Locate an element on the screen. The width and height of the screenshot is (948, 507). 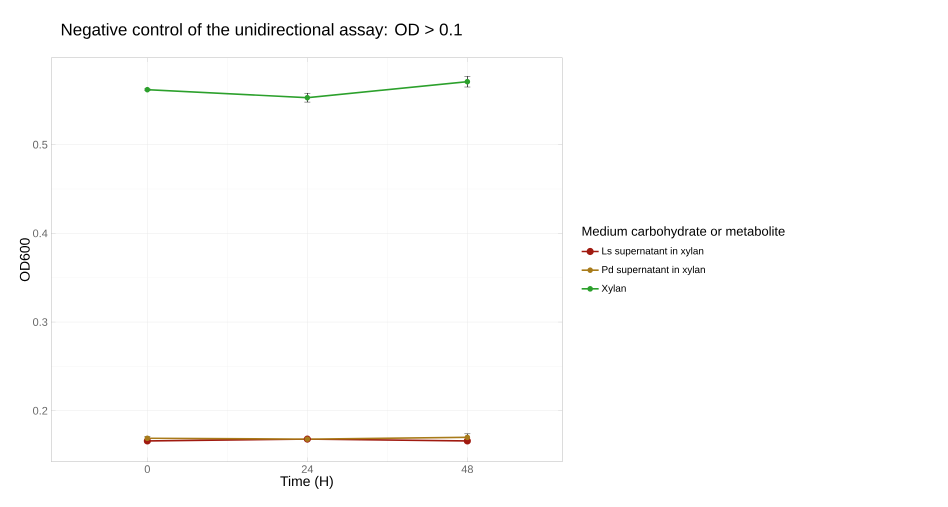
y-axis-title: OD600 is located at coordinates (25, 260).